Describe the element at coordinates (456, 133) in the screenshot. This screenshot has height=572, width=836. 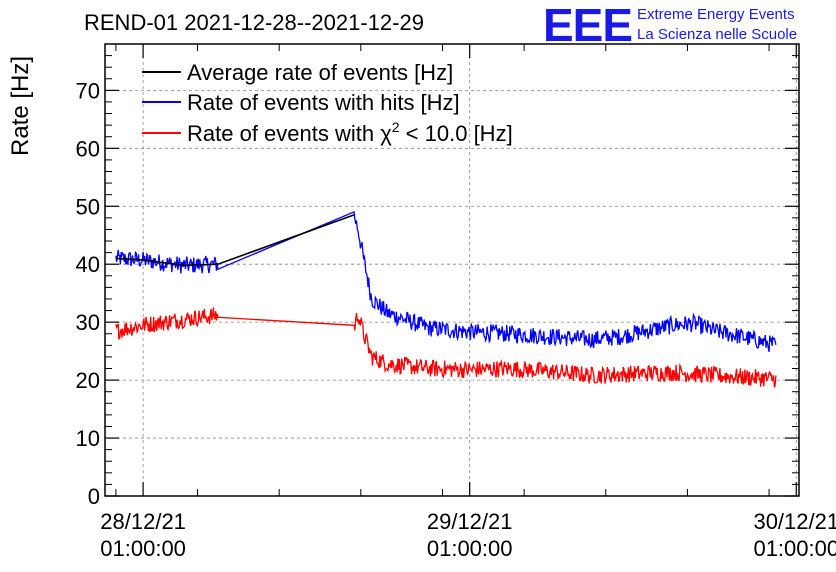
I see `legend-label-suffix: < 10.0 [Hz]` at that location.